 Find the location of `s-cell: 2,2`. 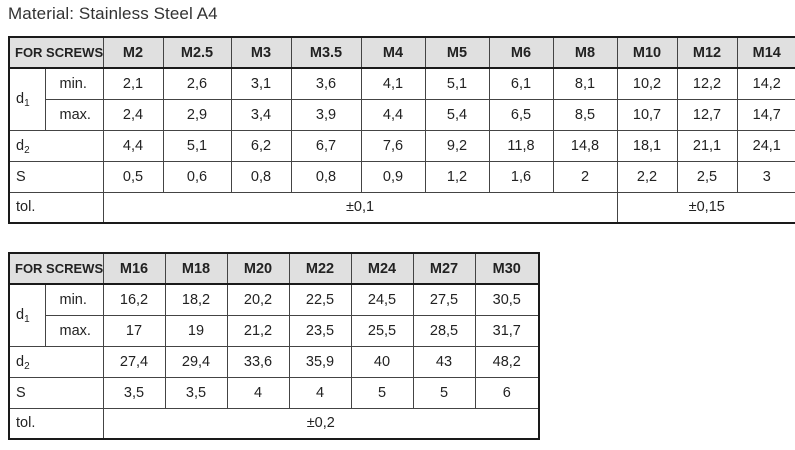

s-cell: 2,2 is located at coordinates (647, 176).